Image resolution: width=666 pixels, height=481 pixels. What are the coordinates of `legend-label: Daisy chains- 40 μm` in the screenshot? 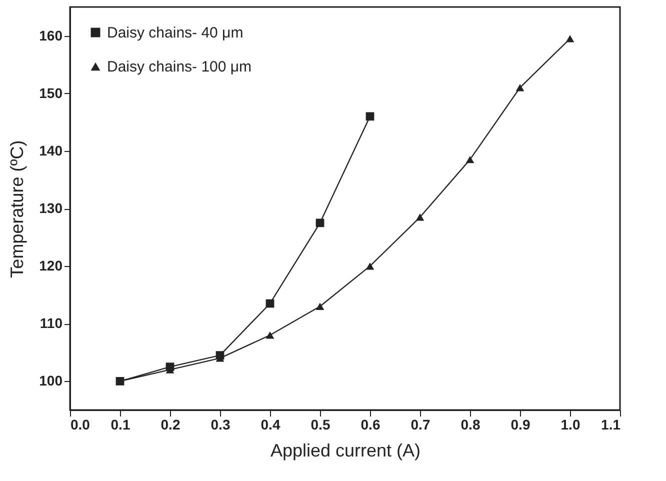 It's located at (175, 33).